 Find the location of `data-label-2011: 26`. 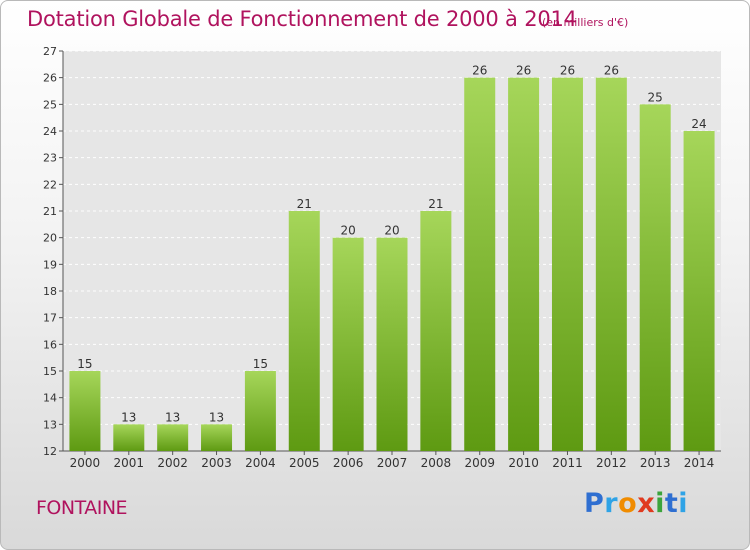

data-label-2011: 26 is located at coordinates (567, 71).